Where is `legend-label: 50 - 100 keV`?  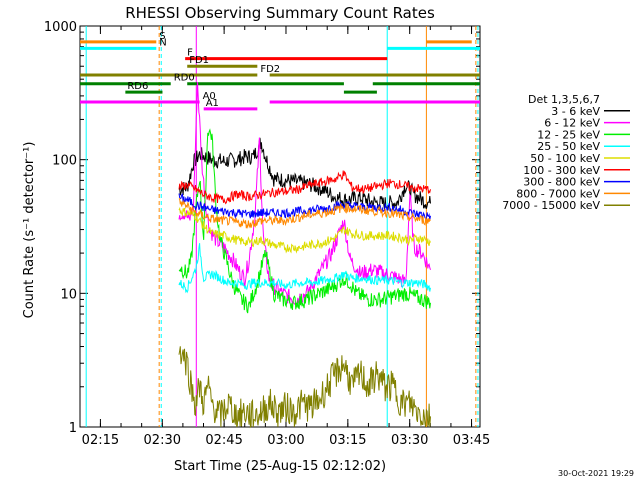
legend-label: 50 - 100 keV is located at coordinates (565, 158).